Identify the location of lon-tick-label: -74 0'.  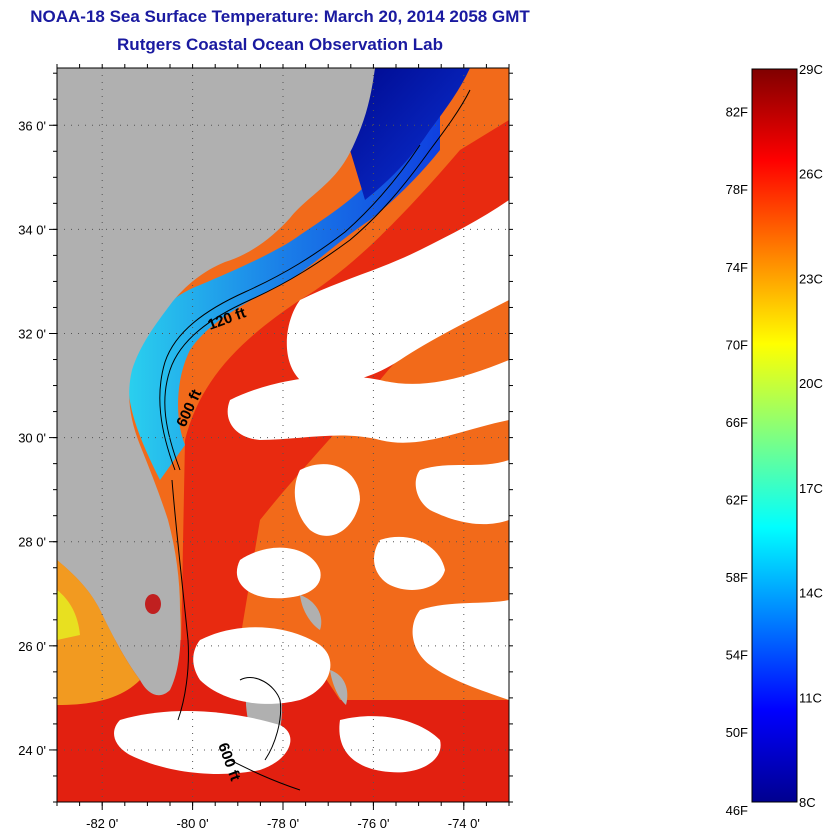
(464, 823).